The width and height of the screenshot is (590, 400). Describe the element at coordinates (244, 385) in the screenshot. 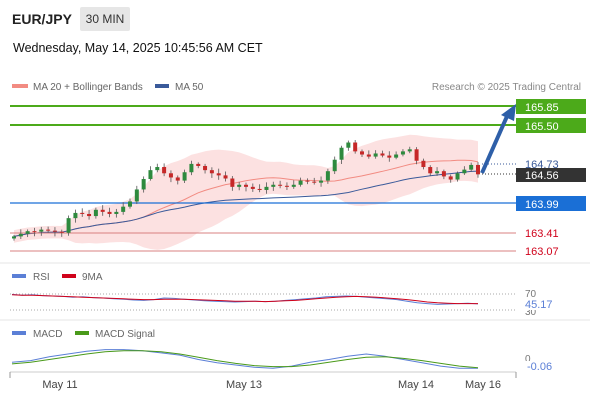

I see `x-tick-label-may13: May 13` at that location.